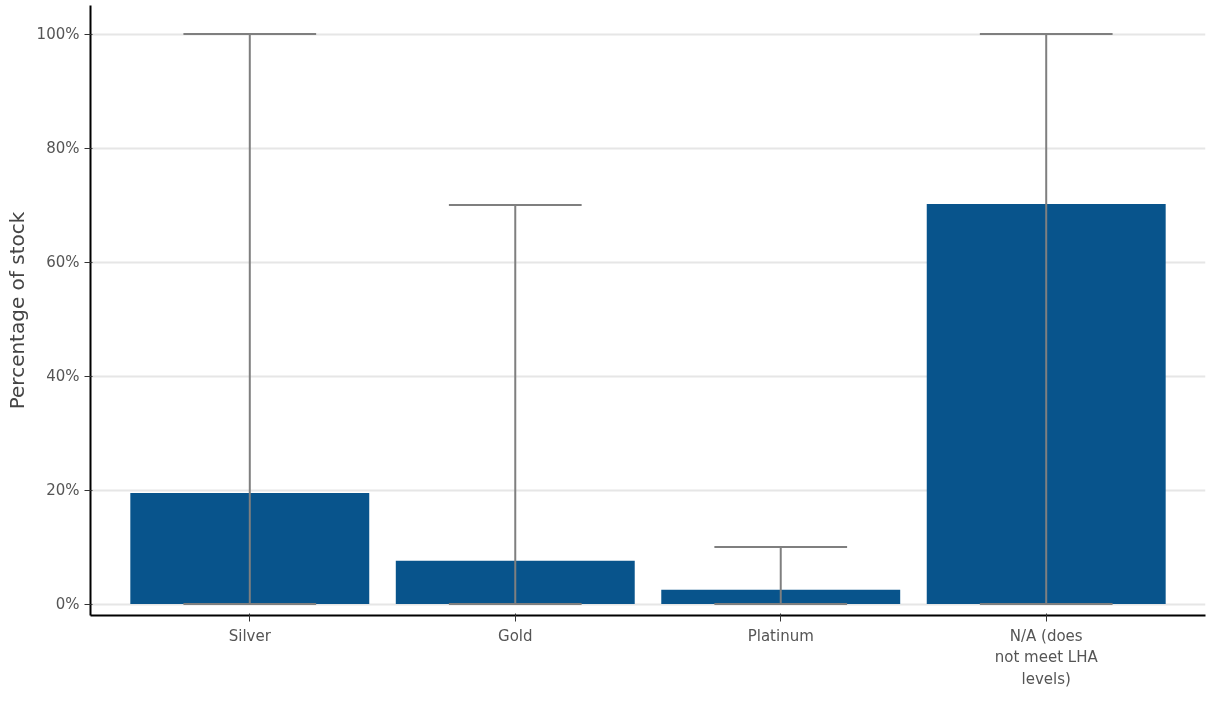 This screenshot has width=1219, height=715. What do you see at coordinates (58, 34) in the screenshot?
I see `y-tick-label: 100%` at bounding box center [58, 34].